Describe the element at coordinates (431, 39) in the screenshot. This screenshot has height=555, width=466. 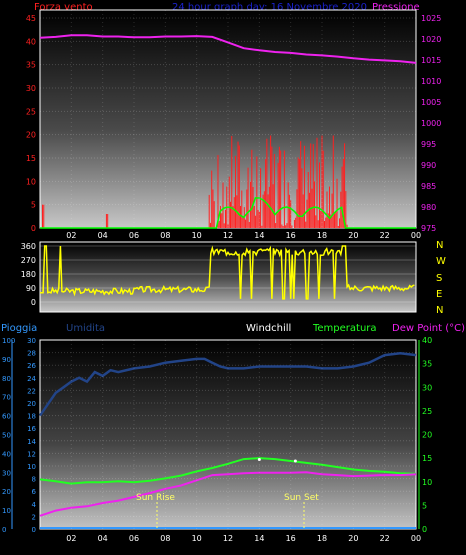
I see `pressure-tick-label: 1020` at that location.